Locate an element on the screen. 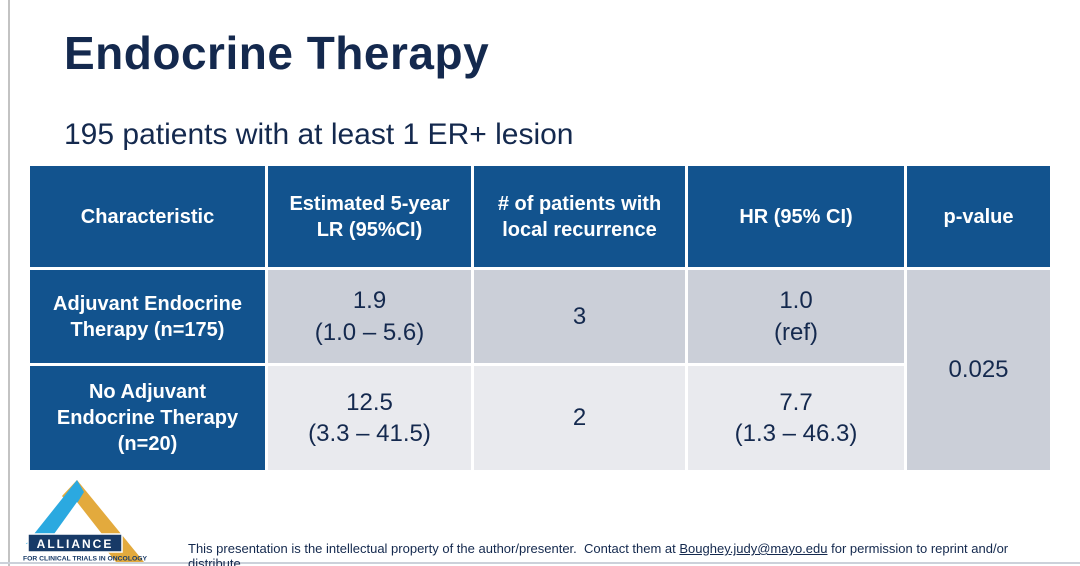  slide-subtitle: 195 patients with at least 1 ER+ lesion is located at coordinates (319, 134).